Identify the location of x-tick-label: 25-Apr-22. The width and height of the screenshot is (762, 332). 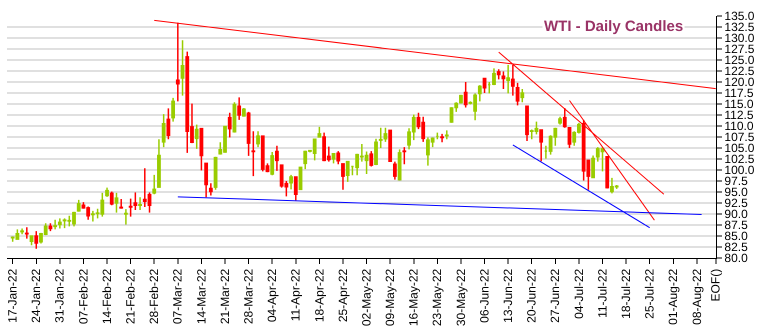
(343, 295).